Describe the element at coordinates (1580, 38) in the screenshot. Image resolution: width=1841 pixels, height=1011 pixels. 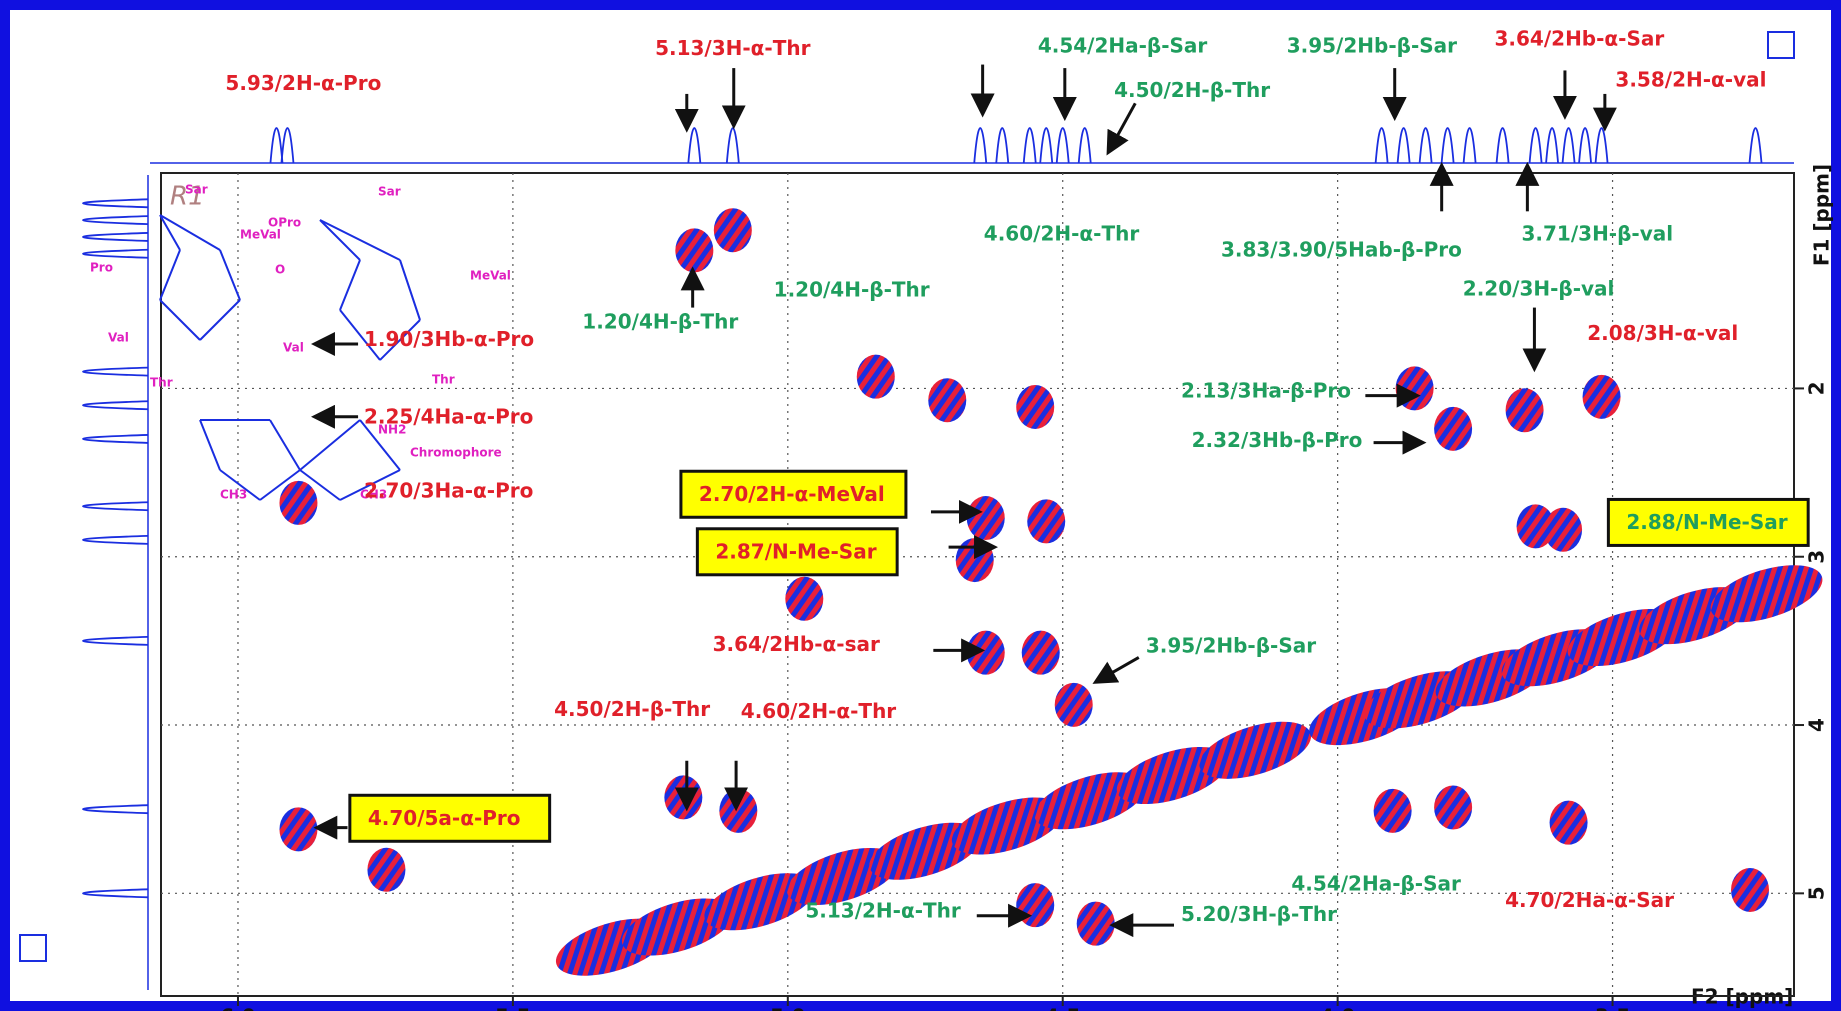
I see `annotation: 3.64/2Hb-α-Sar` at that location.